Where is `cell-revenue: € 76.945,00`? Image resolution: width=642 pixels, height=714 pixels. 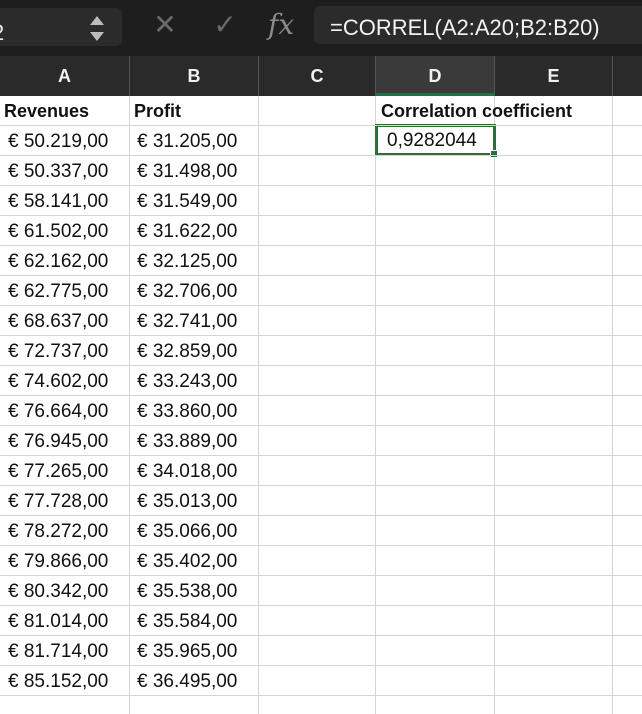 cell-revenue: € 76.945,00 is located at coordinates (58, 441).